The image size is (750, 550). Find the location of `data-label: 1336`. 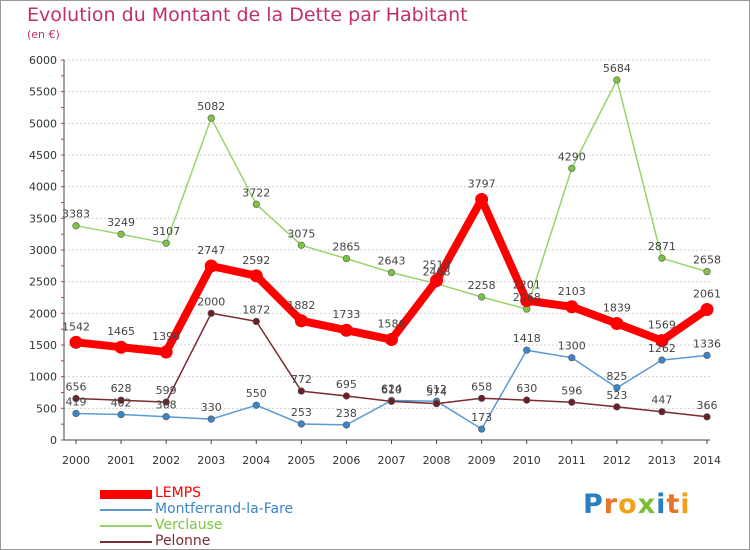

data-label: 1336 is located at coordinates (707, 343).